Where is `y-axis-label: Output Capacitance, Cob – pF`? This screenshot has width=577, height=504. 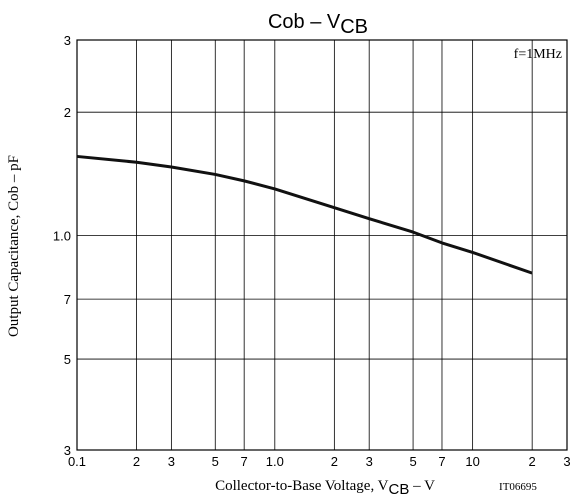 y-axis-label: Output Capacitance, Cob – pF is located at coordinates (14, 246).